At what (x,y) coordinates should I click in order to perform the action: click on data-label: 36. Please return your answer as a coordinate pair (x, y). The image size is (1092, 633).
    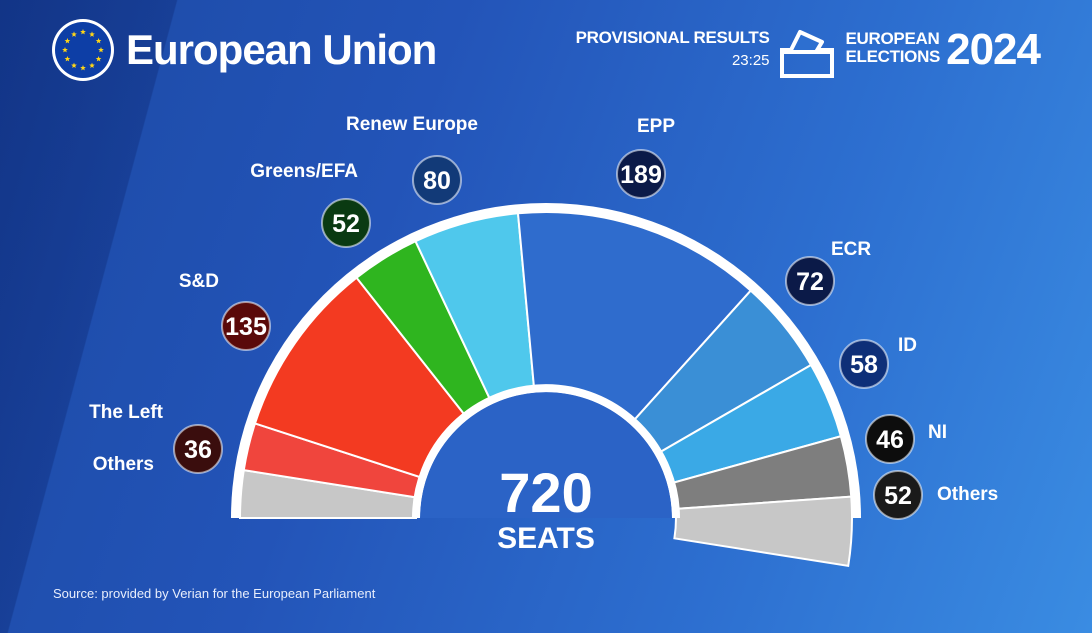
    Looking at the image, I should click on (198, 450).